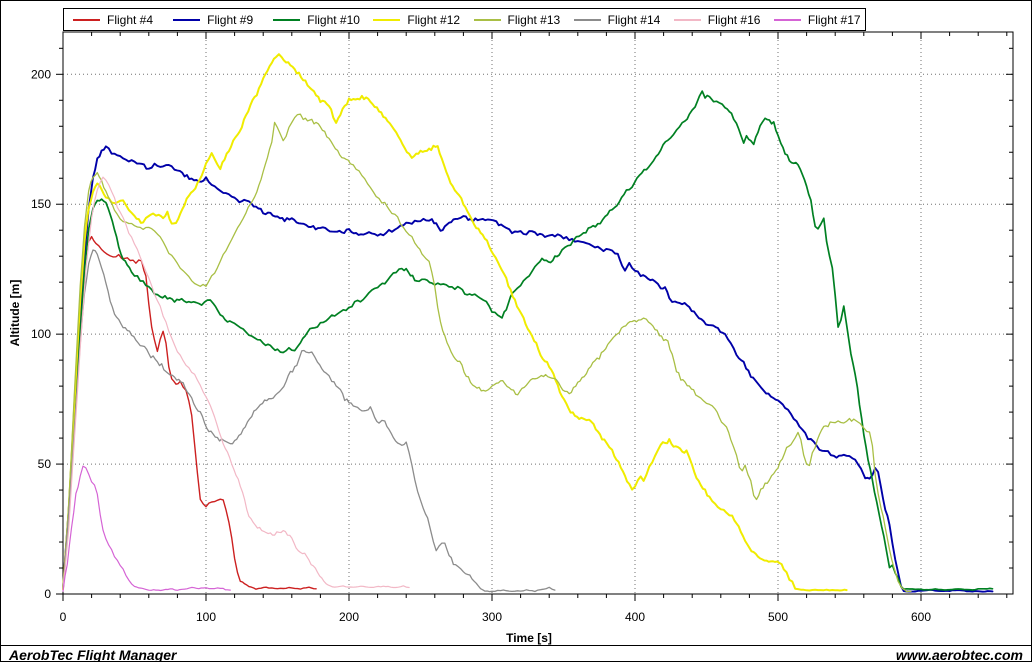 This screenshot has height=662, width=1032. What do you see at coordinates (45, 464) in the screenshot?
I see `y-tick-label: 50` at bounding box center [45, 464].